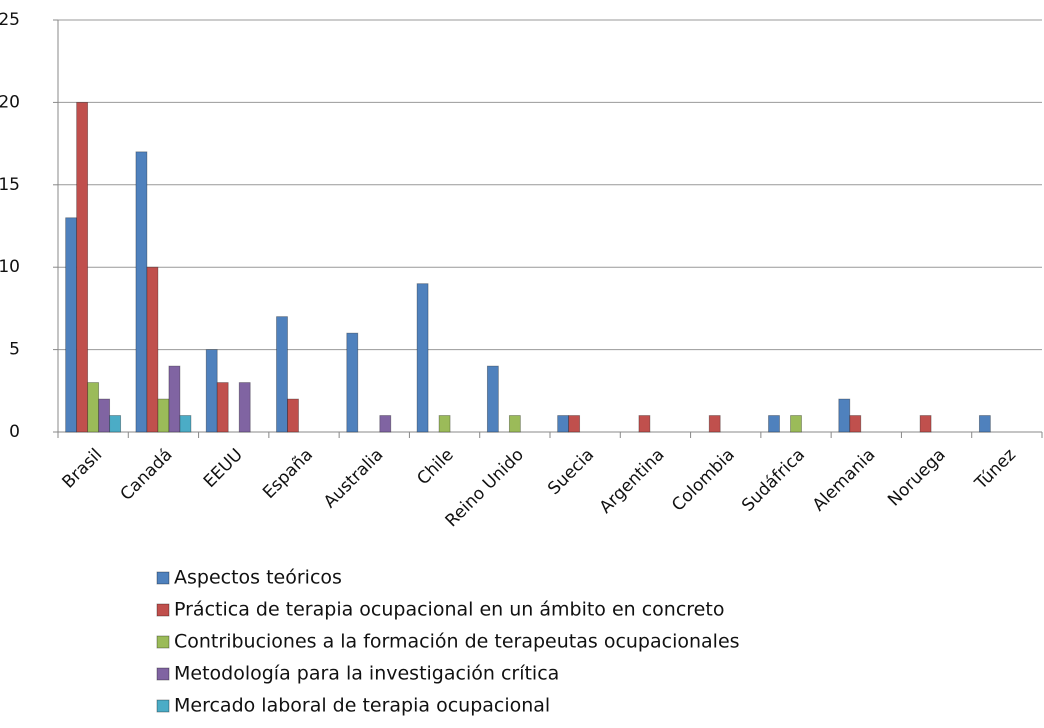  Describe the element at coordinates (10, 20) in the screenshot. I see `y-tick-label: 25` at that location.